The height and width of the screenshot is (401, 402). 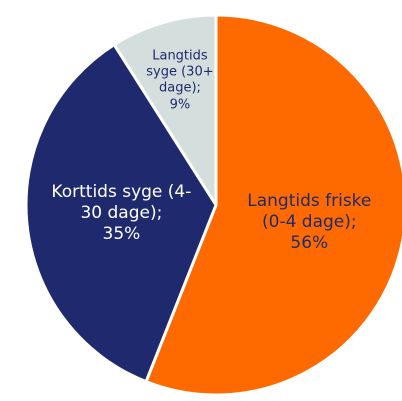 I want to click on pie-slice, so click(x=165, y=110).